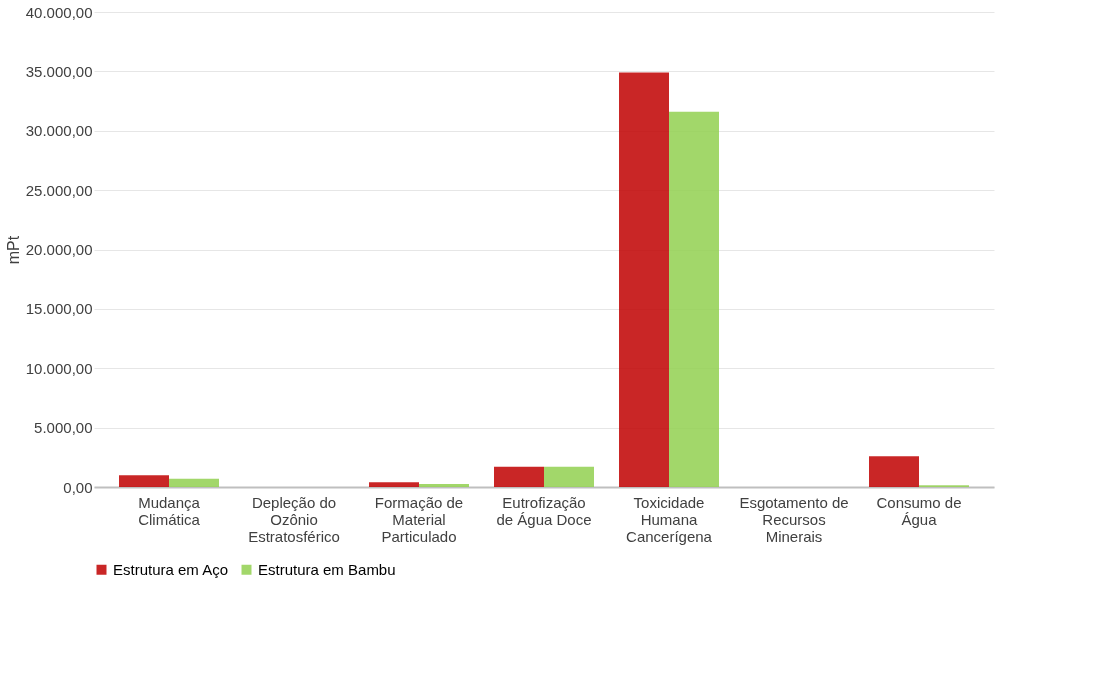 The image size is (1099, 677). What do you see at coordinates (169, 510) in the screenshot?
I see `x-tick-label: Mudança Climática` at bounding box center [169, 510].